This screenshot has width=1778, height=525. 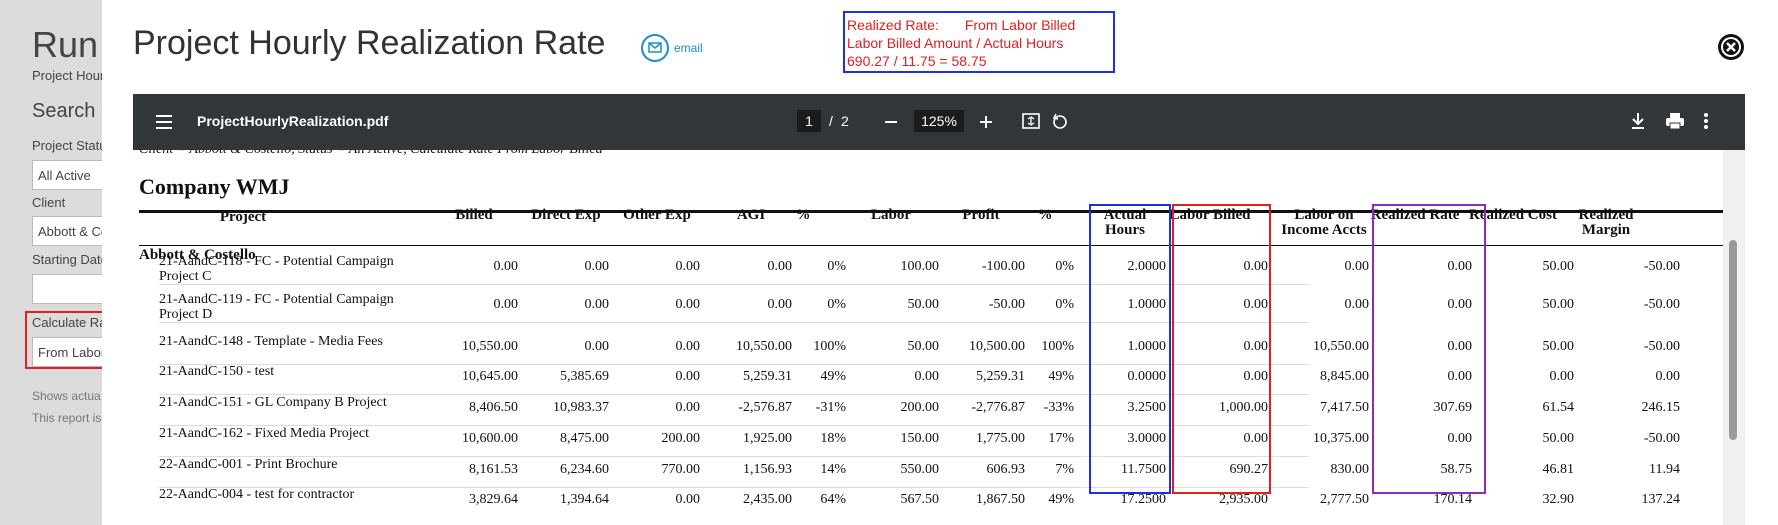 I want to click on table-cell: 1.0000, so click(x=1147, y=304).